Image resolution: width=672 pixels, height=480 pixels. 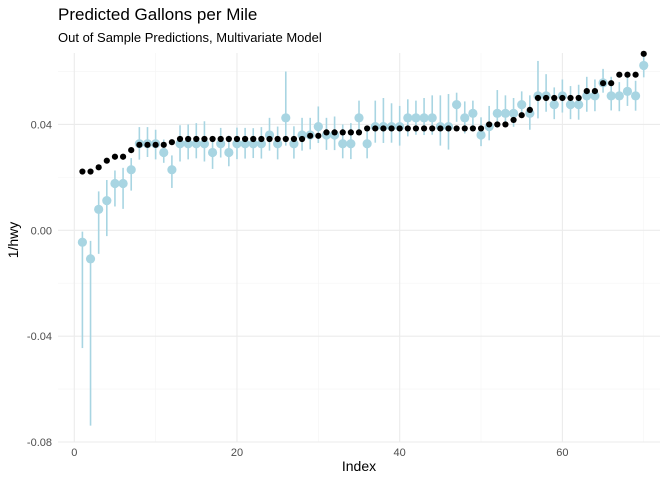 What do you see at coordinates (319, 453) in the screenshot?
I see `x-axis-ticks: 0 20 40 60` at bounding box center [319, 453].